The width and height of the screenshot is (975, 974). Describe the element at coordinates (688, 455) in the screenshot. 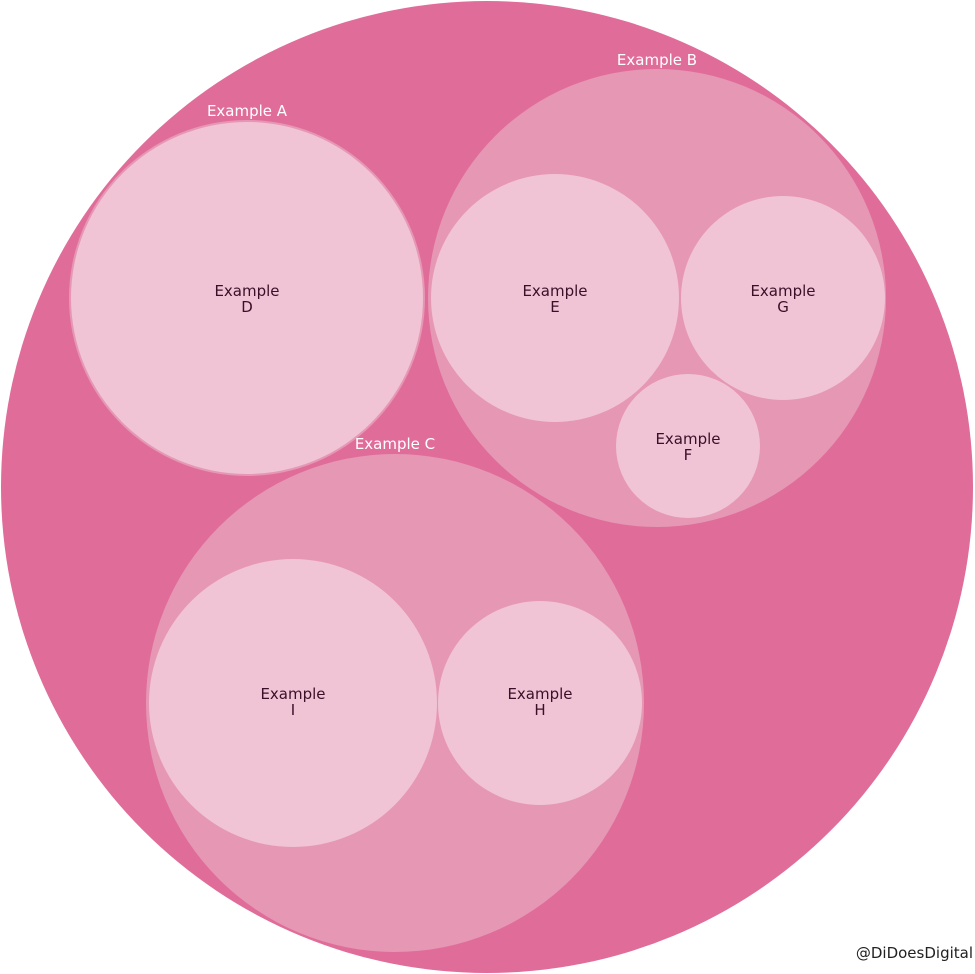

I see `leaf-f-label-line2: F` at that location.